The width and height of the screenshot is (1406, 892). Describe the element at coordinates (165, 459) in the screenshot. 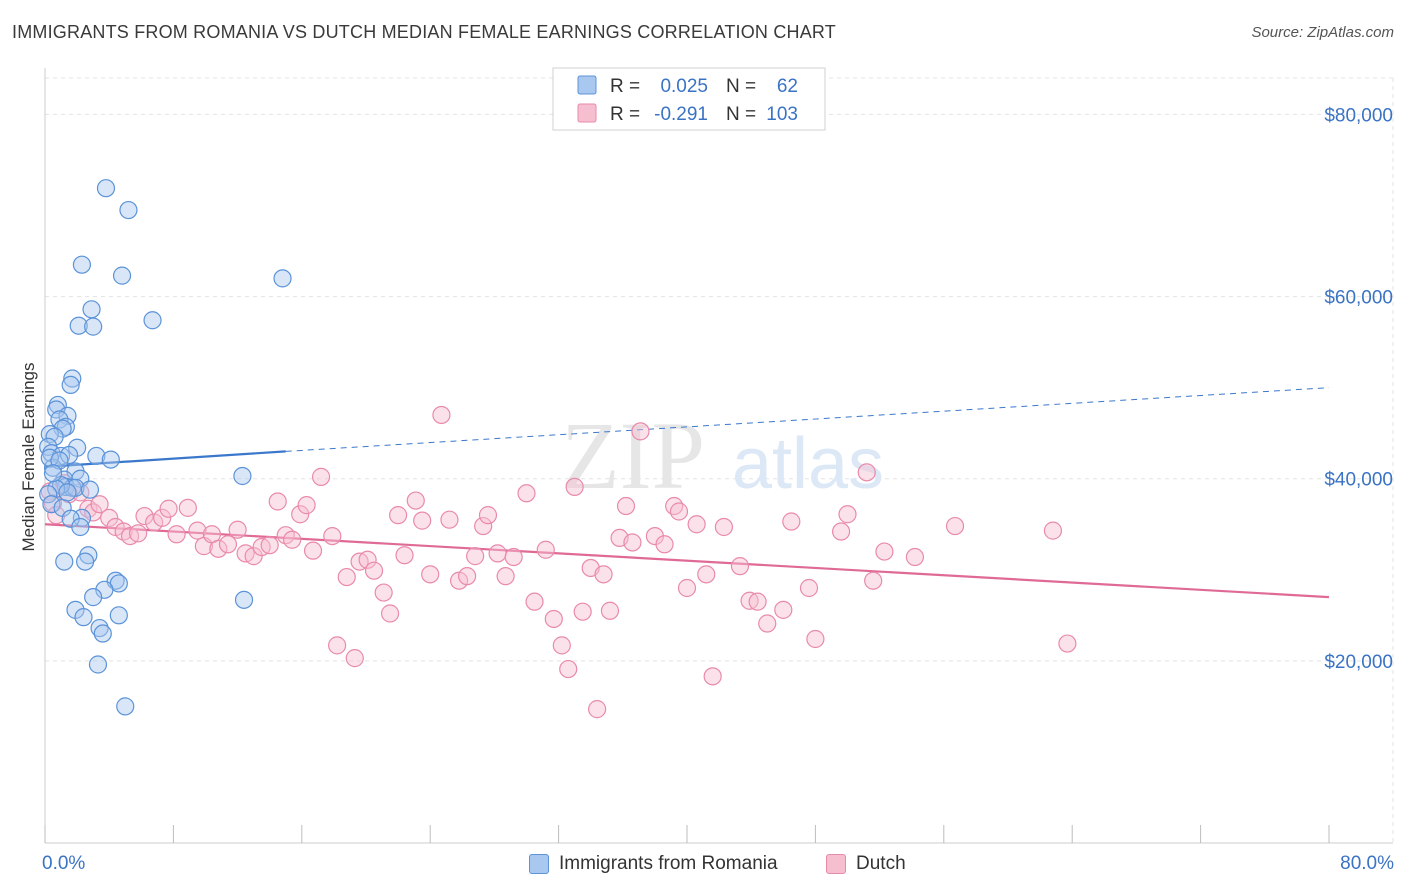

I see `trend-line-romania` at that location.